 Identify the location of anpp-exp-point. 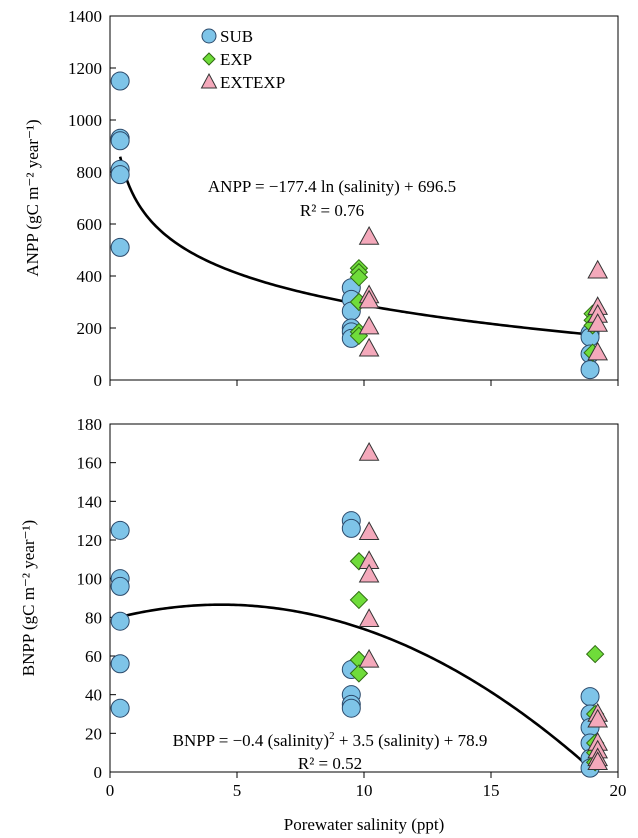
(359, 277).